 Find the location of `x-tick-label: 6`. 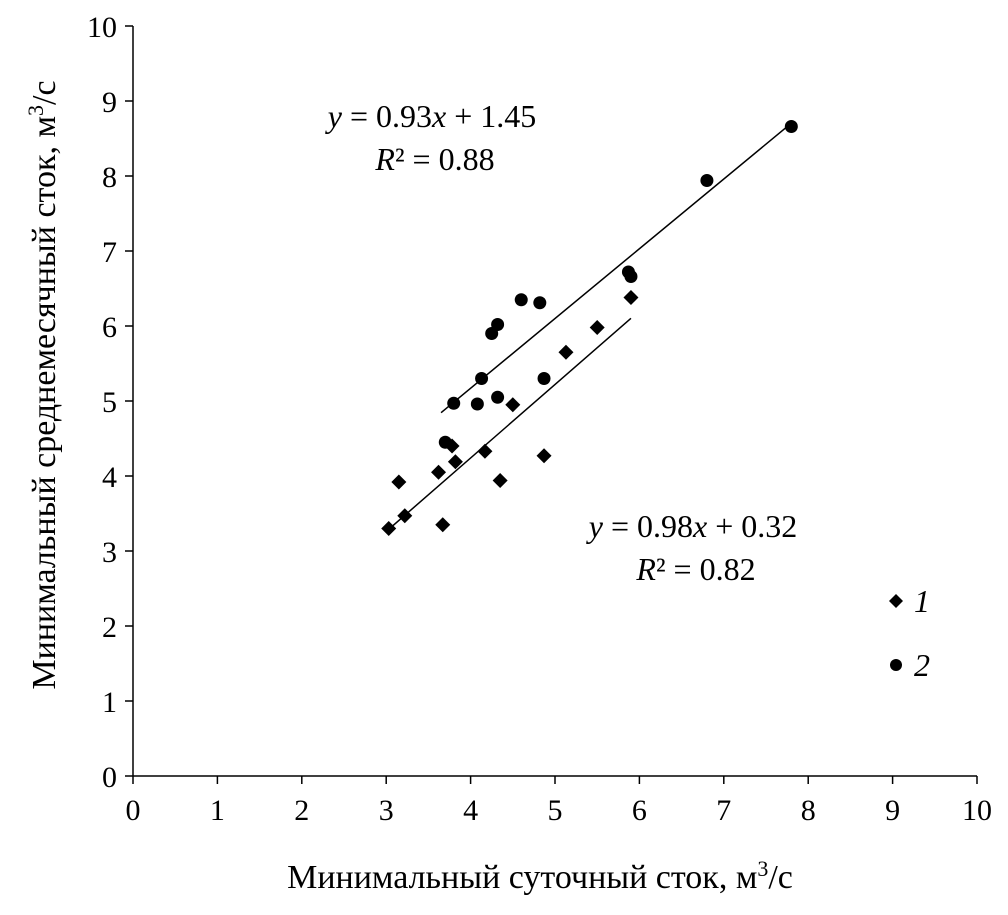

x-tick-label: 6 is located at coordinates (639, 810).